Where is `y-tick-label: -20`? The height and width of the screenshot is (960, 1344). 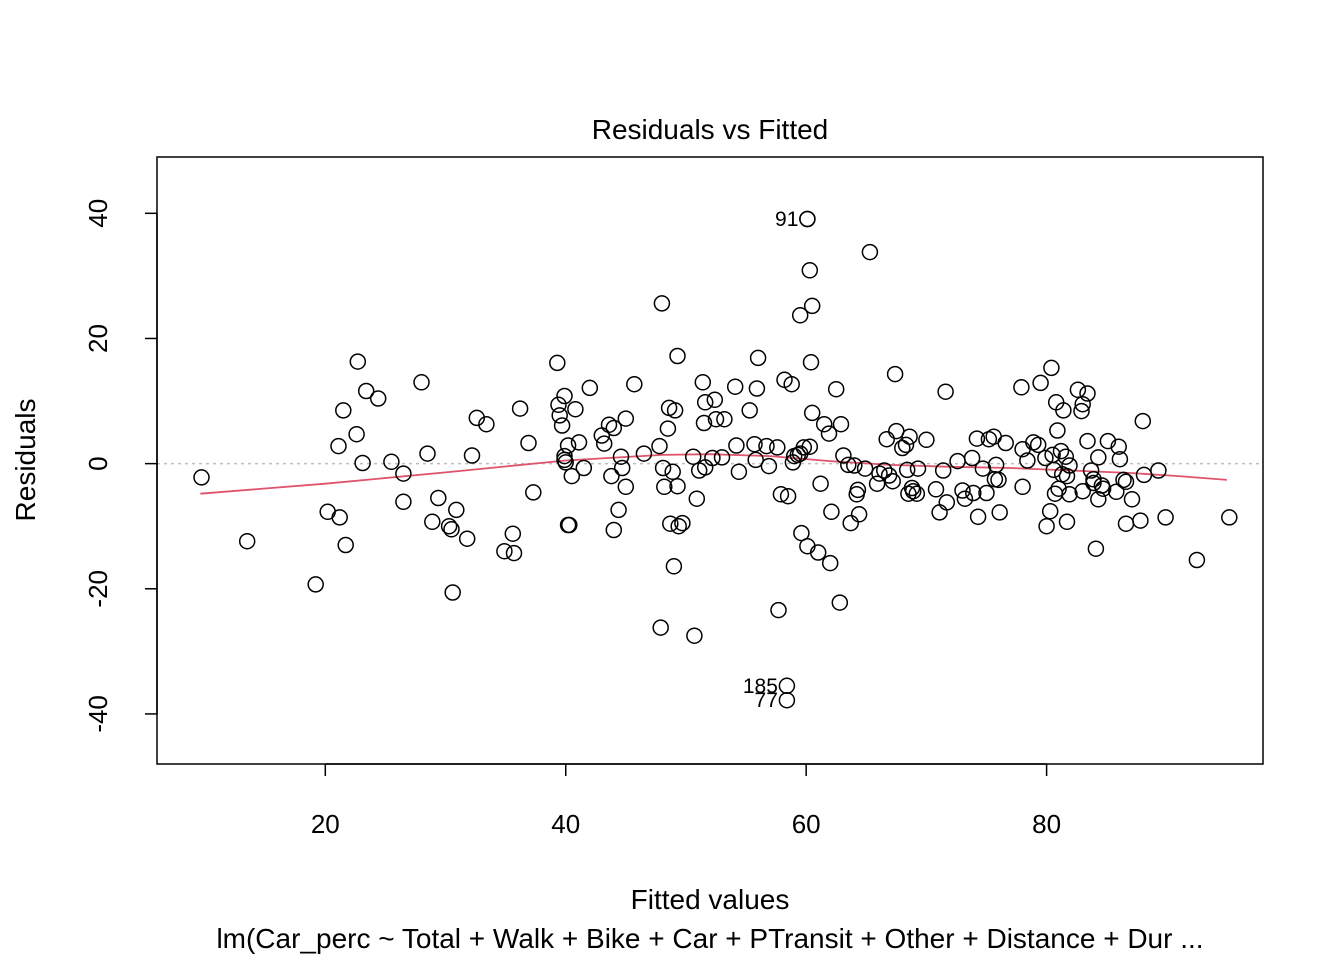
y-tick-label: -20 is located at coordinates (98, 589).